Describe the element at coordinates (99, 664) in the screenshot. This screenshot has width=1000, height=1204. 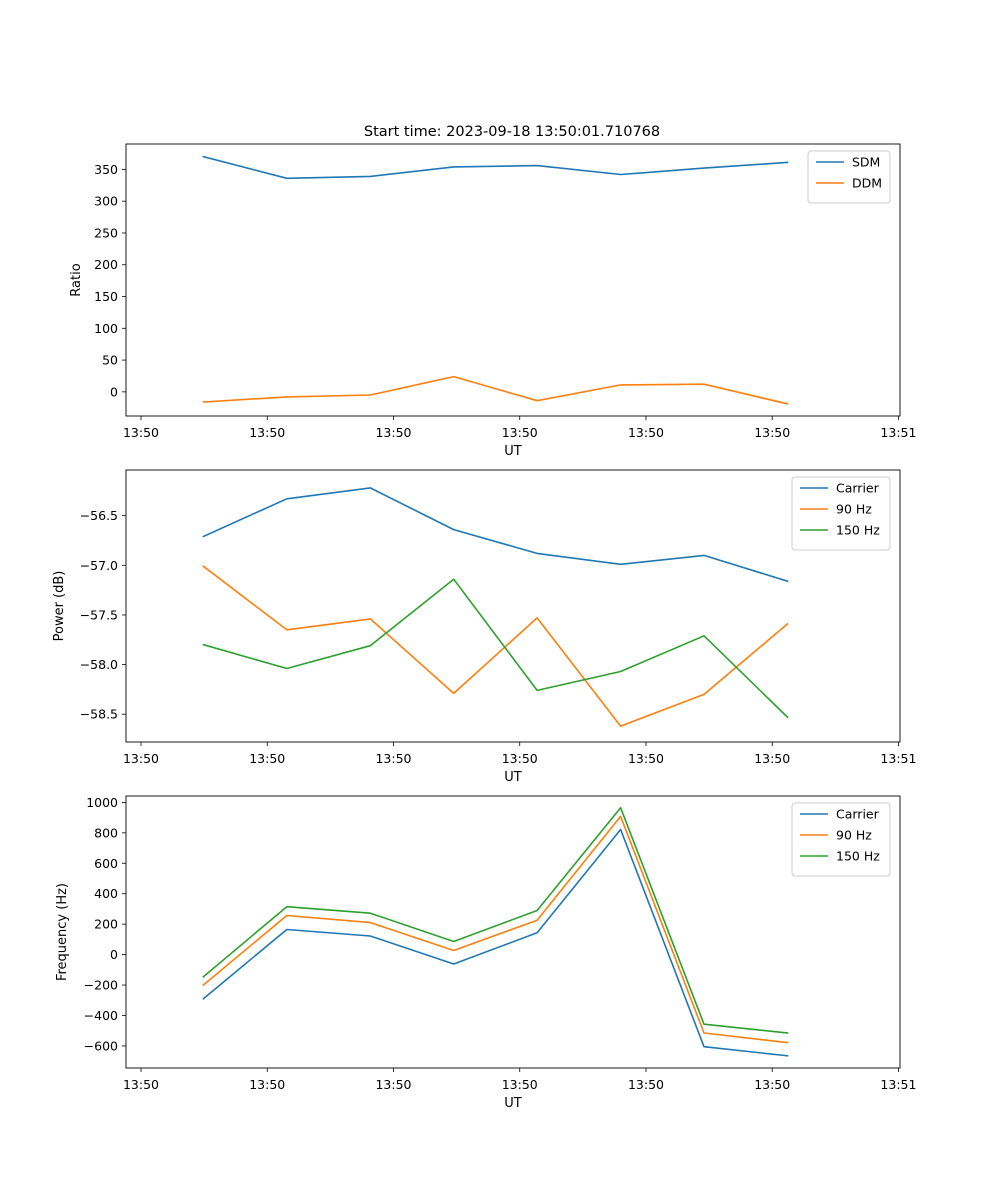
I see `y-tick-label: −58.0` at that location.